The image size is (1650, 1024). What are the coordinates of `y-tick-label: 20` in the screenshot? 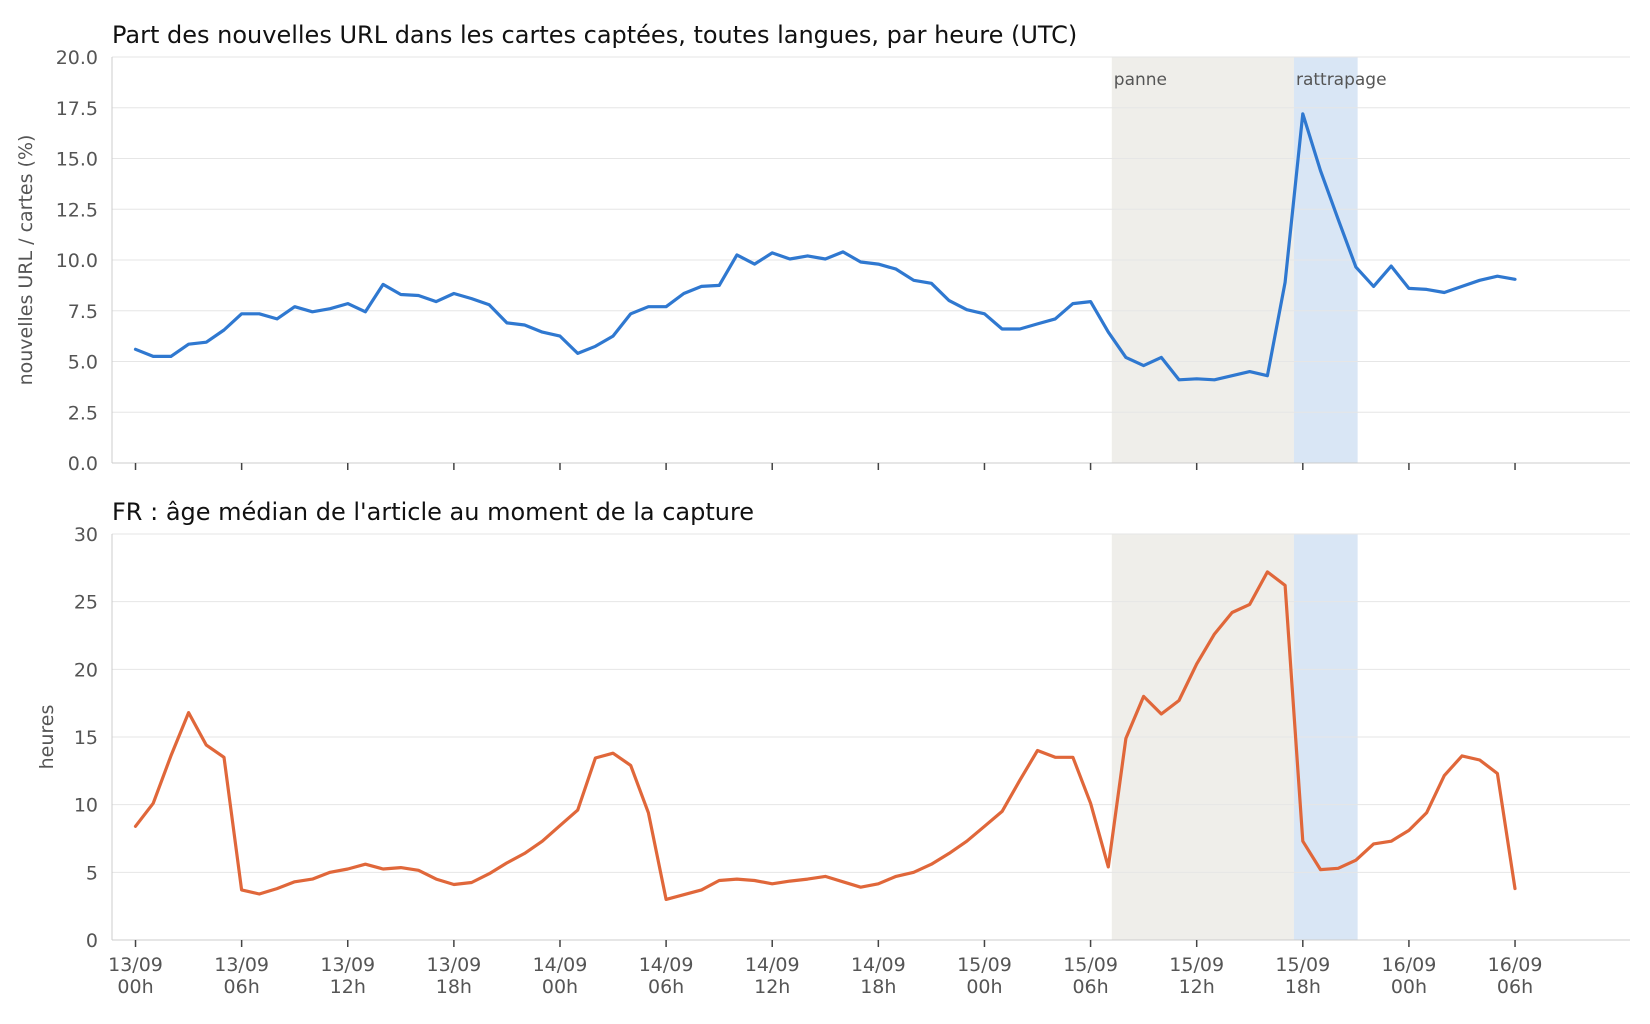 It's located at (86, 670).